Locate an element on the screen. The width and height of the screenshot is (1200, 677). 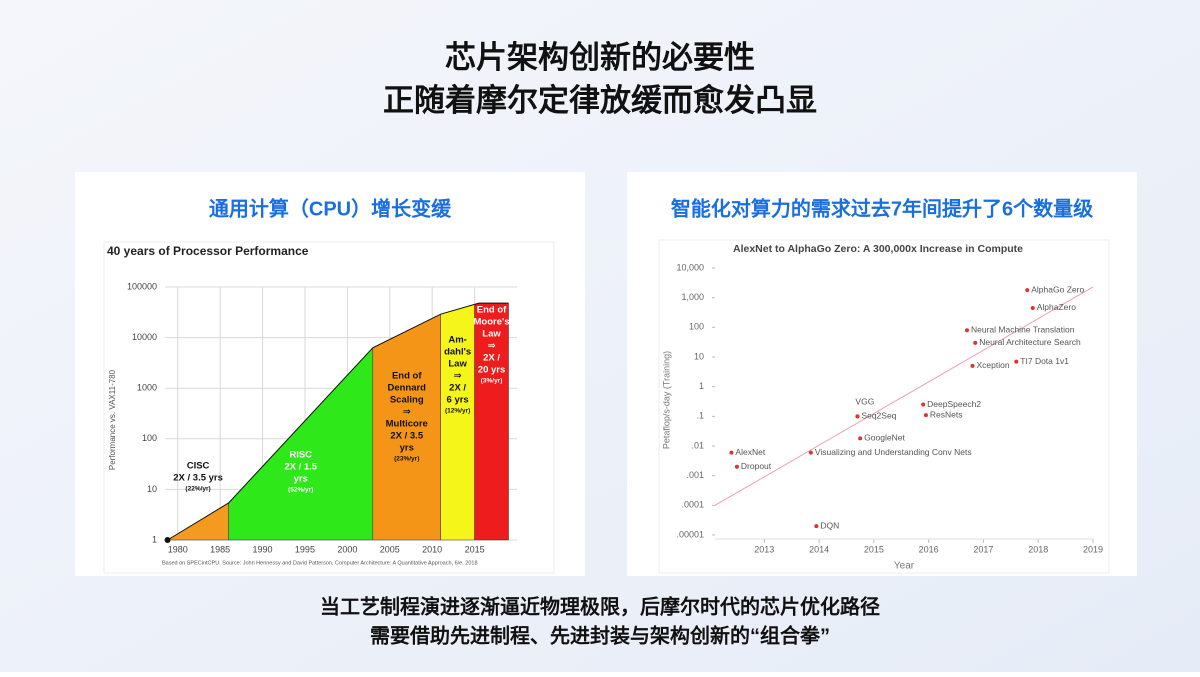
region-rate: (52%/yr) is located at coordinates (300, 490).